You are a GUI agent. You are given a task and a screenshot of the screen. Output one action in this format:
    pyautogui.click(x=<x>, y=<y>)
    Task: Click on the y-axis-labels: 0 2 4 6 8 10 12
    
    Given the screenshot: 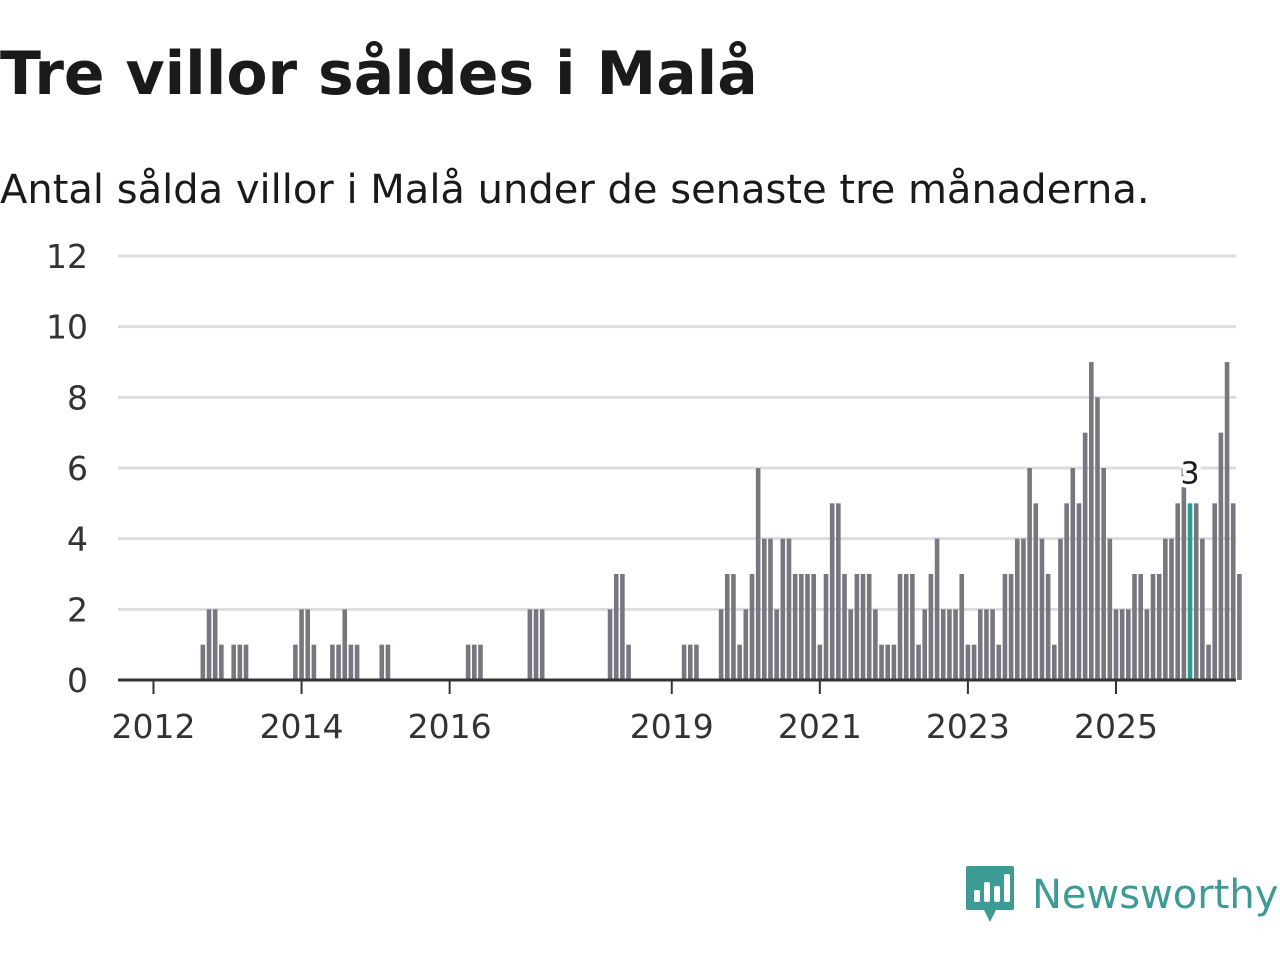 What is the action you would take?
    pyautogui.click(x=67, y=468)
    